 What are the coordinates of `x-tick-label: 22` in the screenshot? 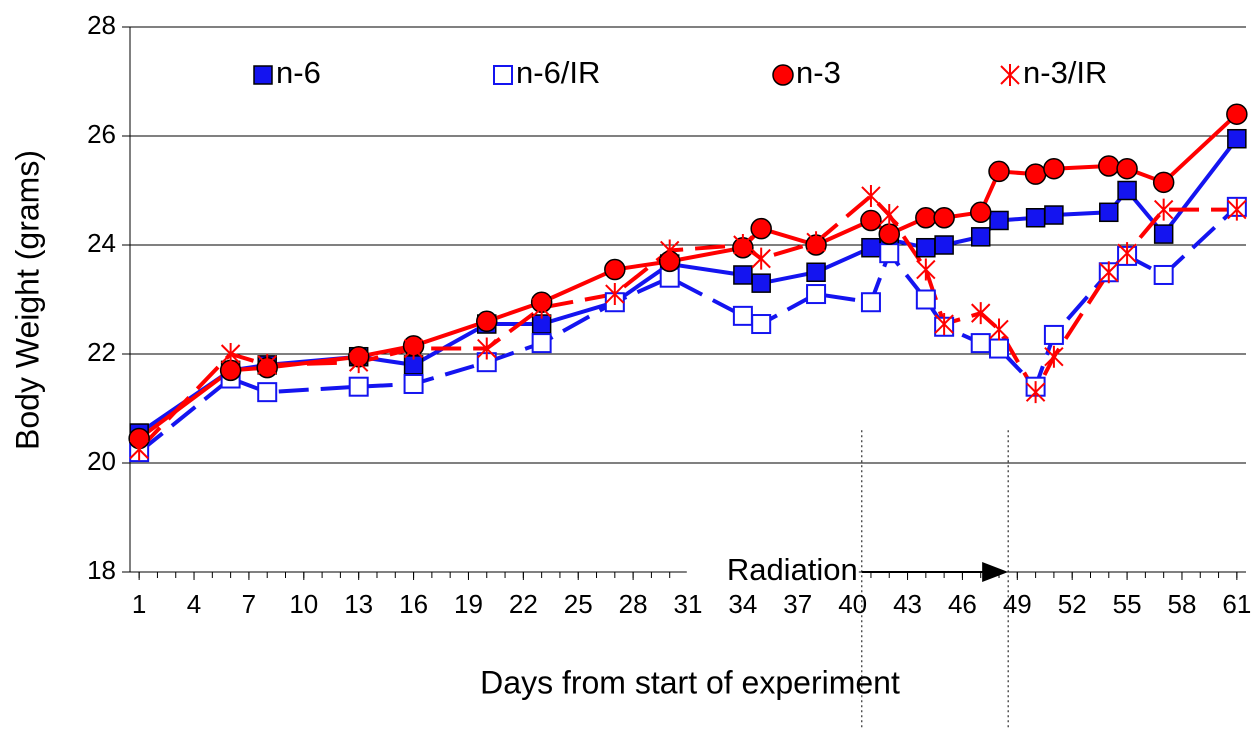 It's located at (523, 604).